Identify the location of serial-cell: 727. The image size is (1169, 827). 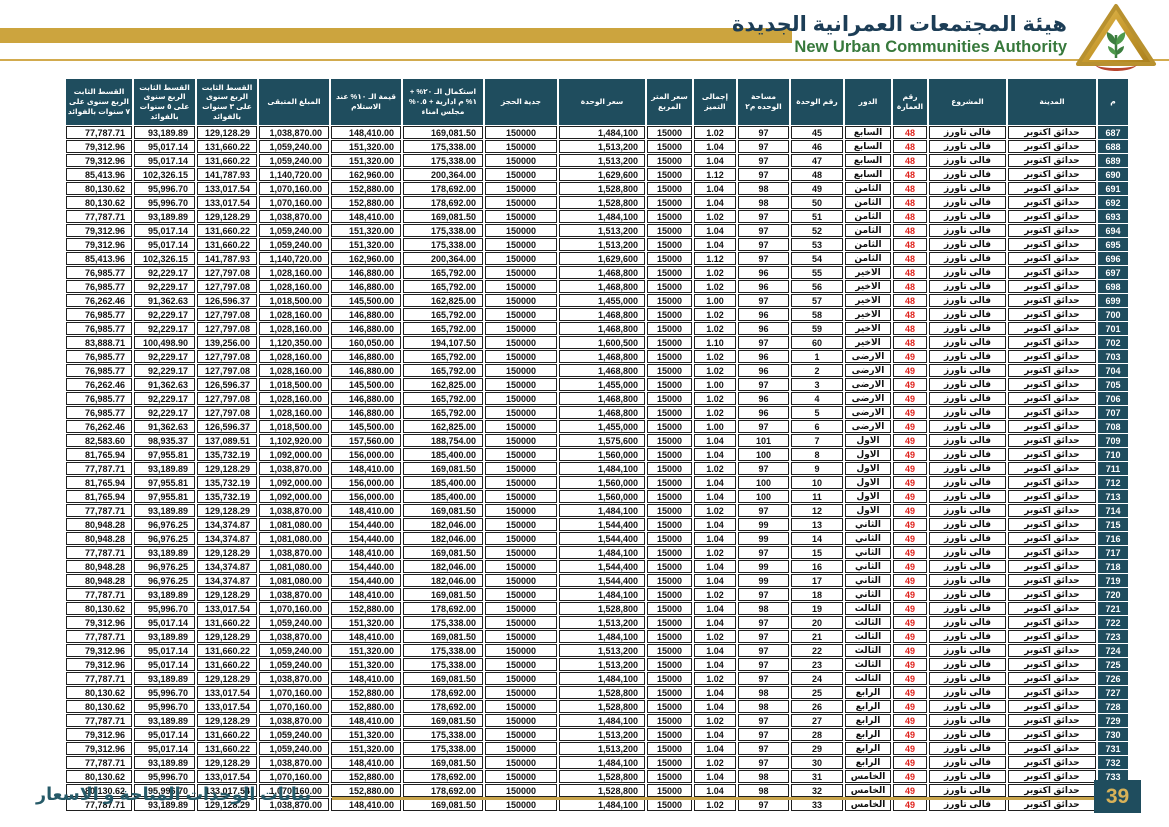
(1113, 692).